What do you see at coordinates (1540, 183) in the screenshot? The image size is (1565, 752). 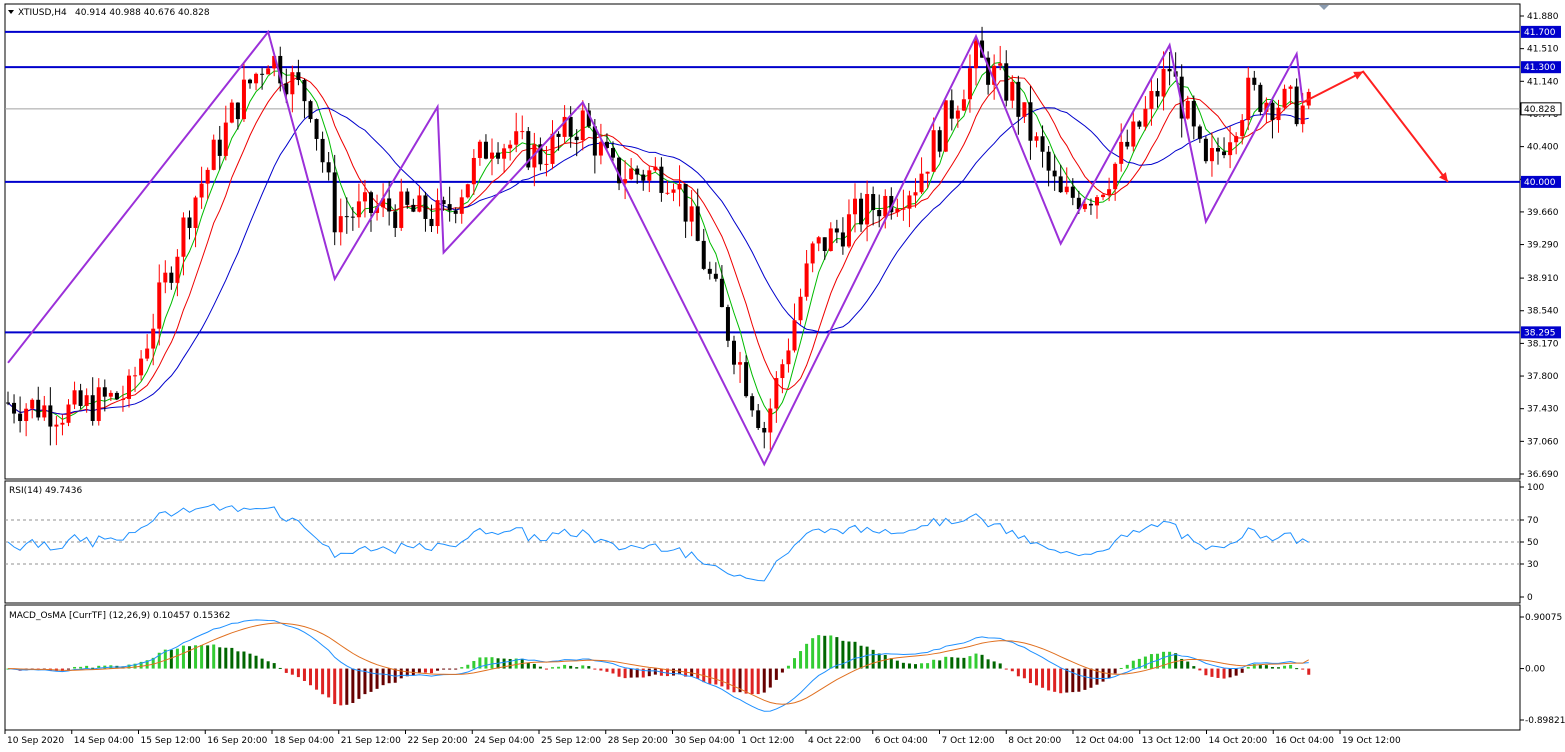 I see `level-price-label: 40.000` at bounding box center [1540, 183].